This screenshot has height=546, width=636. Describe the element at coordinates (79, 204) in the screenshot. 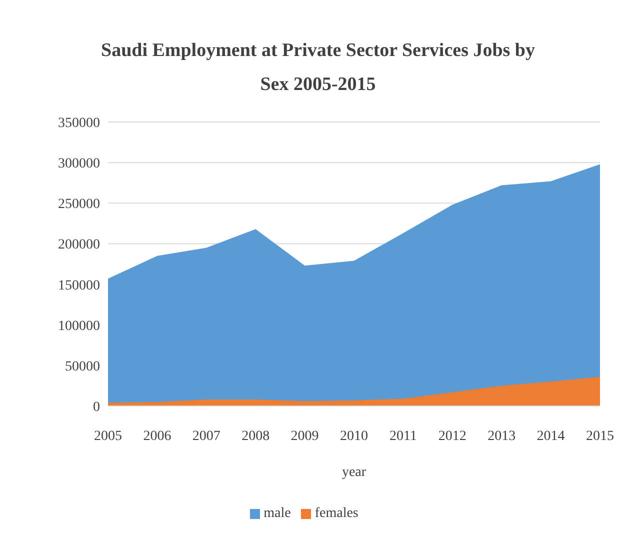

I see `y-tick-label: 250000` at that location.